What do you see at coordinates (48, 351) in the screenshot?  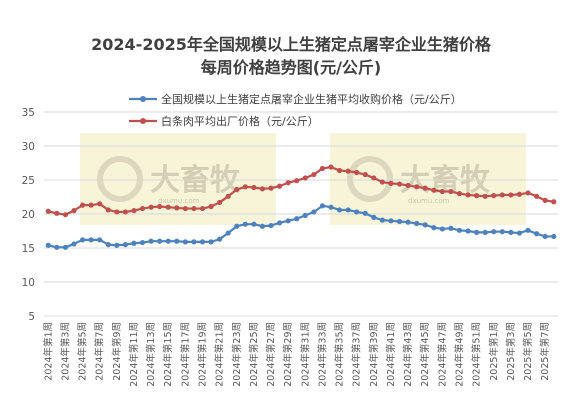 I see `x-tick-label: 2024年第1周` at bounding box center [48, 351].